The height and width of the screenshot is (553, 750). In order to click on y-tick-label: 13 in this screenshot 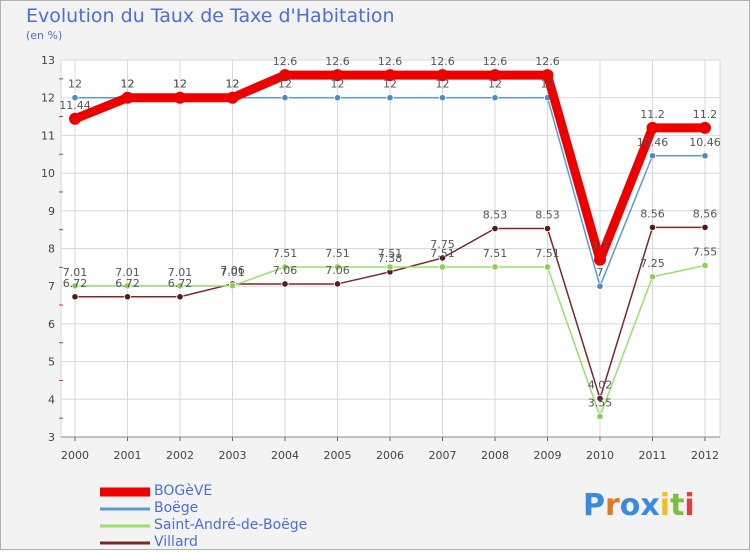, I will do `click(48, 60)`.